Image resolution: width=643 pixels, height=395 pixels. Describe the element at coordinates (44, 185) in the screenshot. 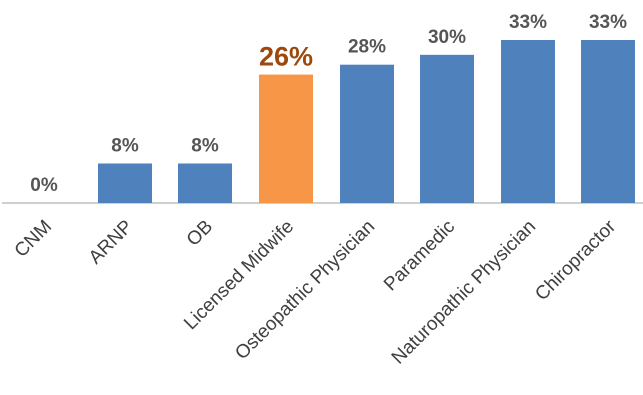

I see `value-label-0: 0%` at that location.